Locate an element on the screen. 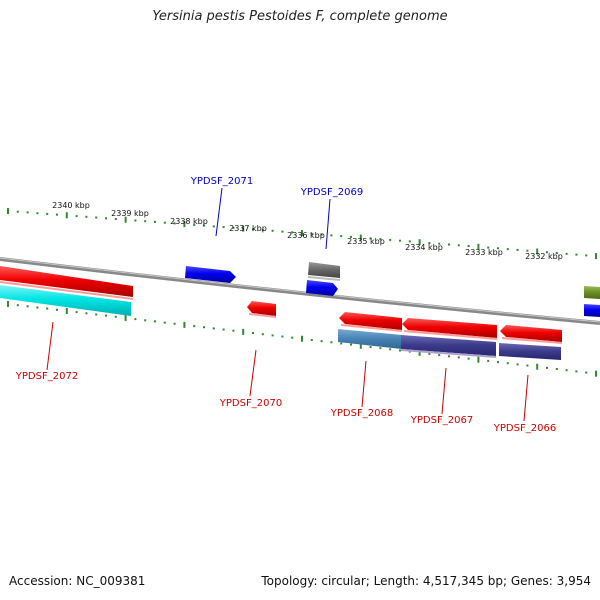  gene-YPDSF_2072-shadow is located at coordinates (66, 290).